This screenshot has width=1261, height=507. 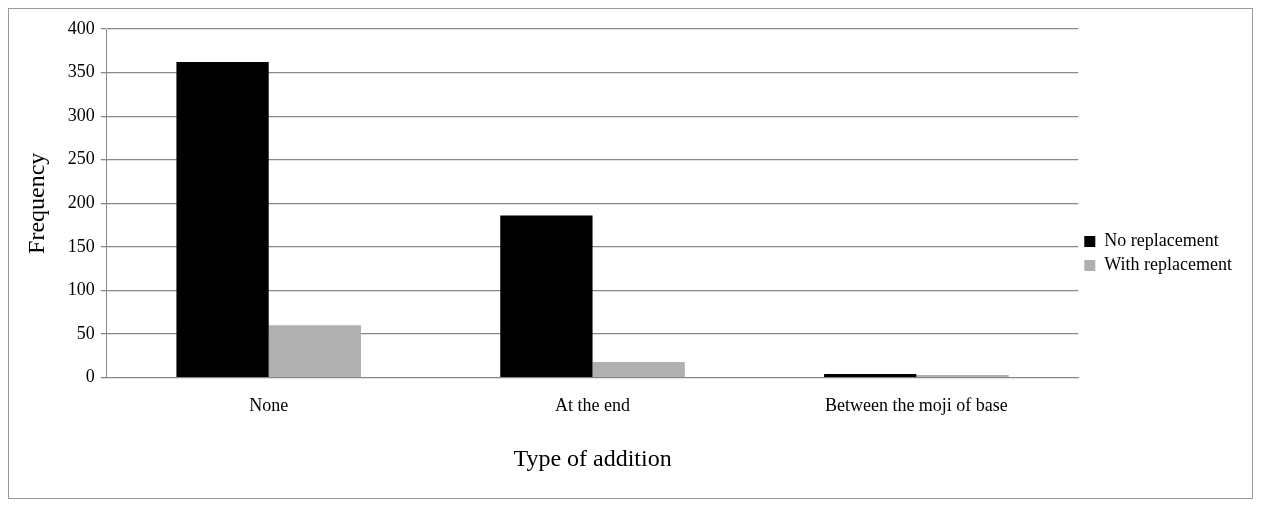 I want to click on y-tick-label: 250, so click(x=81, y=158).